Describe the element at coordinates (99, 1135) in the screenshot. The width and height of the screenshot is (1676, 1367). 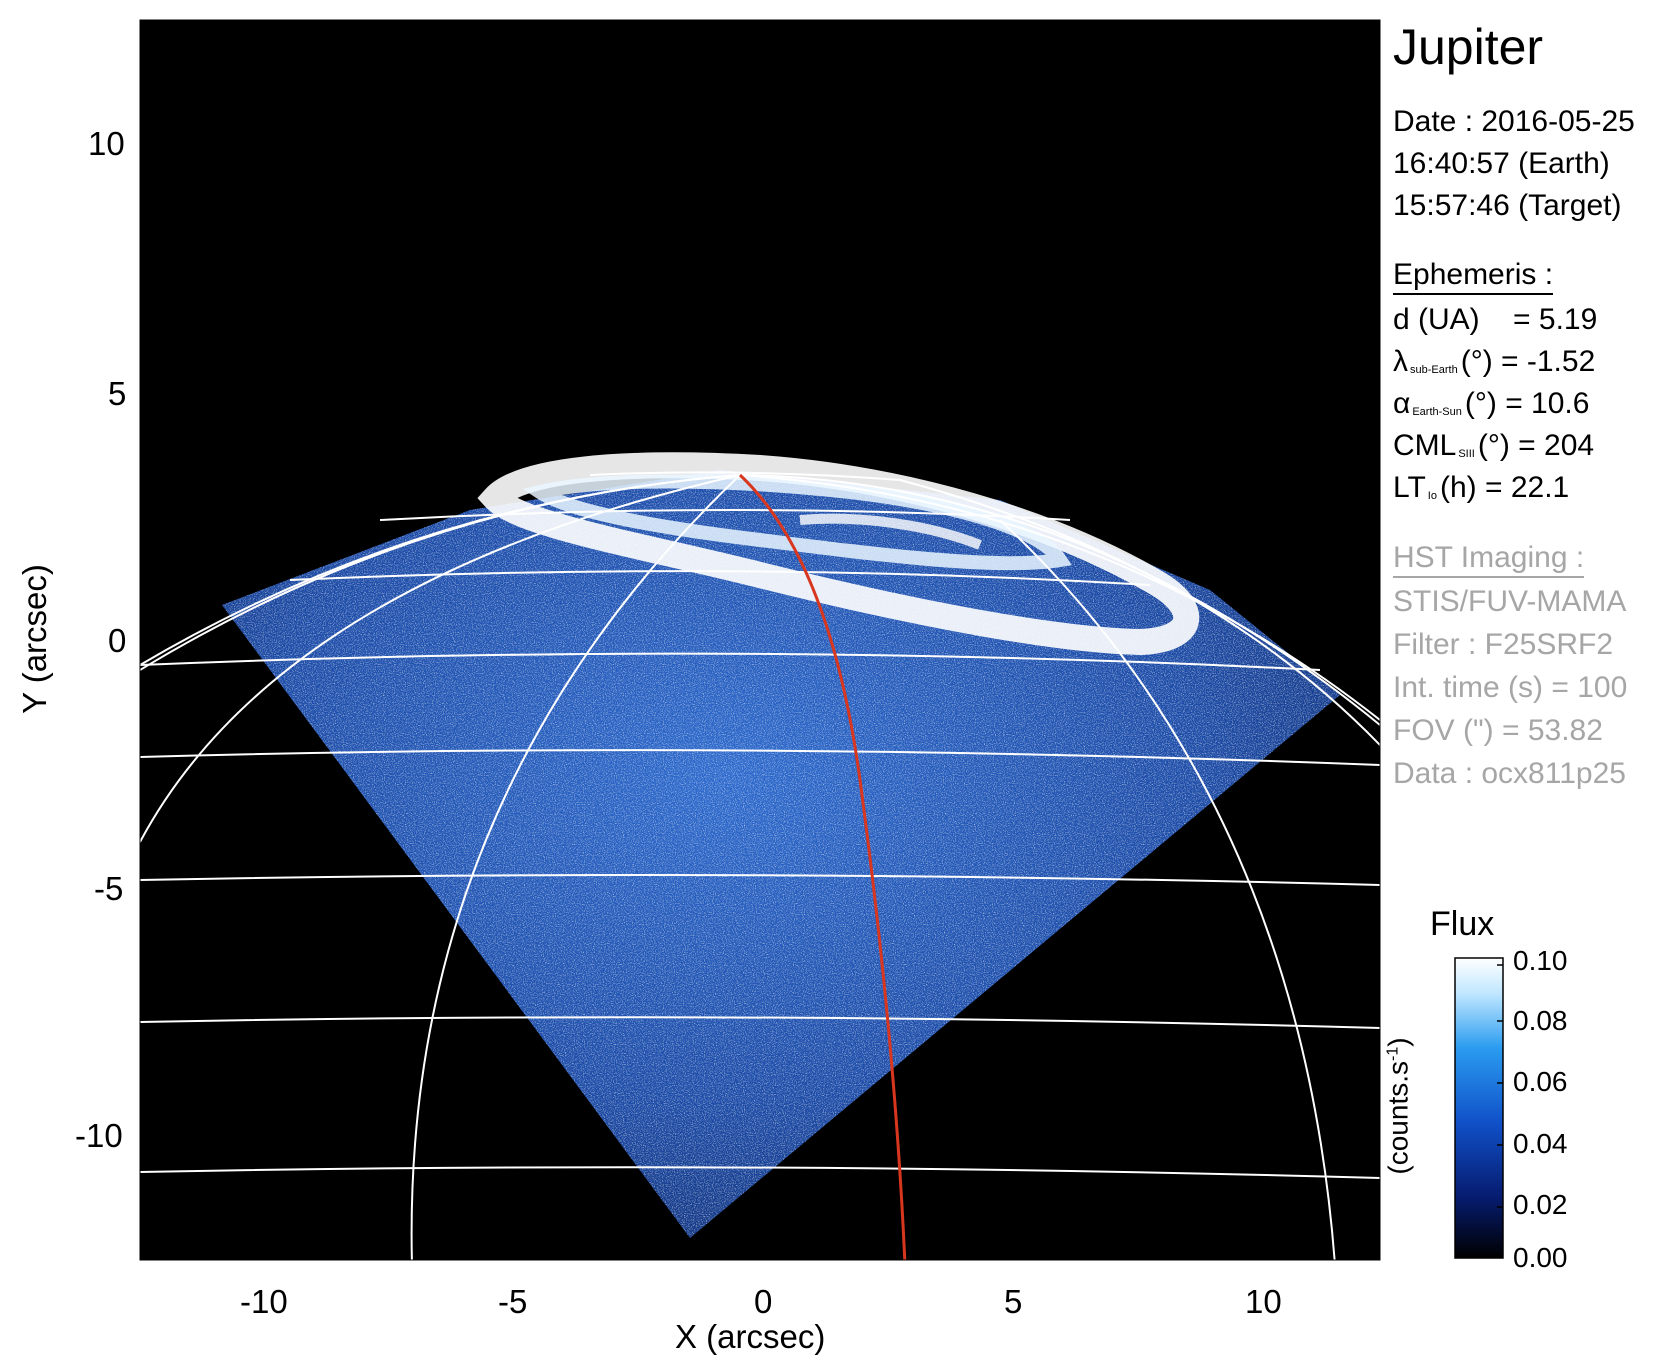
I see `ytick-label: -10` at that location.